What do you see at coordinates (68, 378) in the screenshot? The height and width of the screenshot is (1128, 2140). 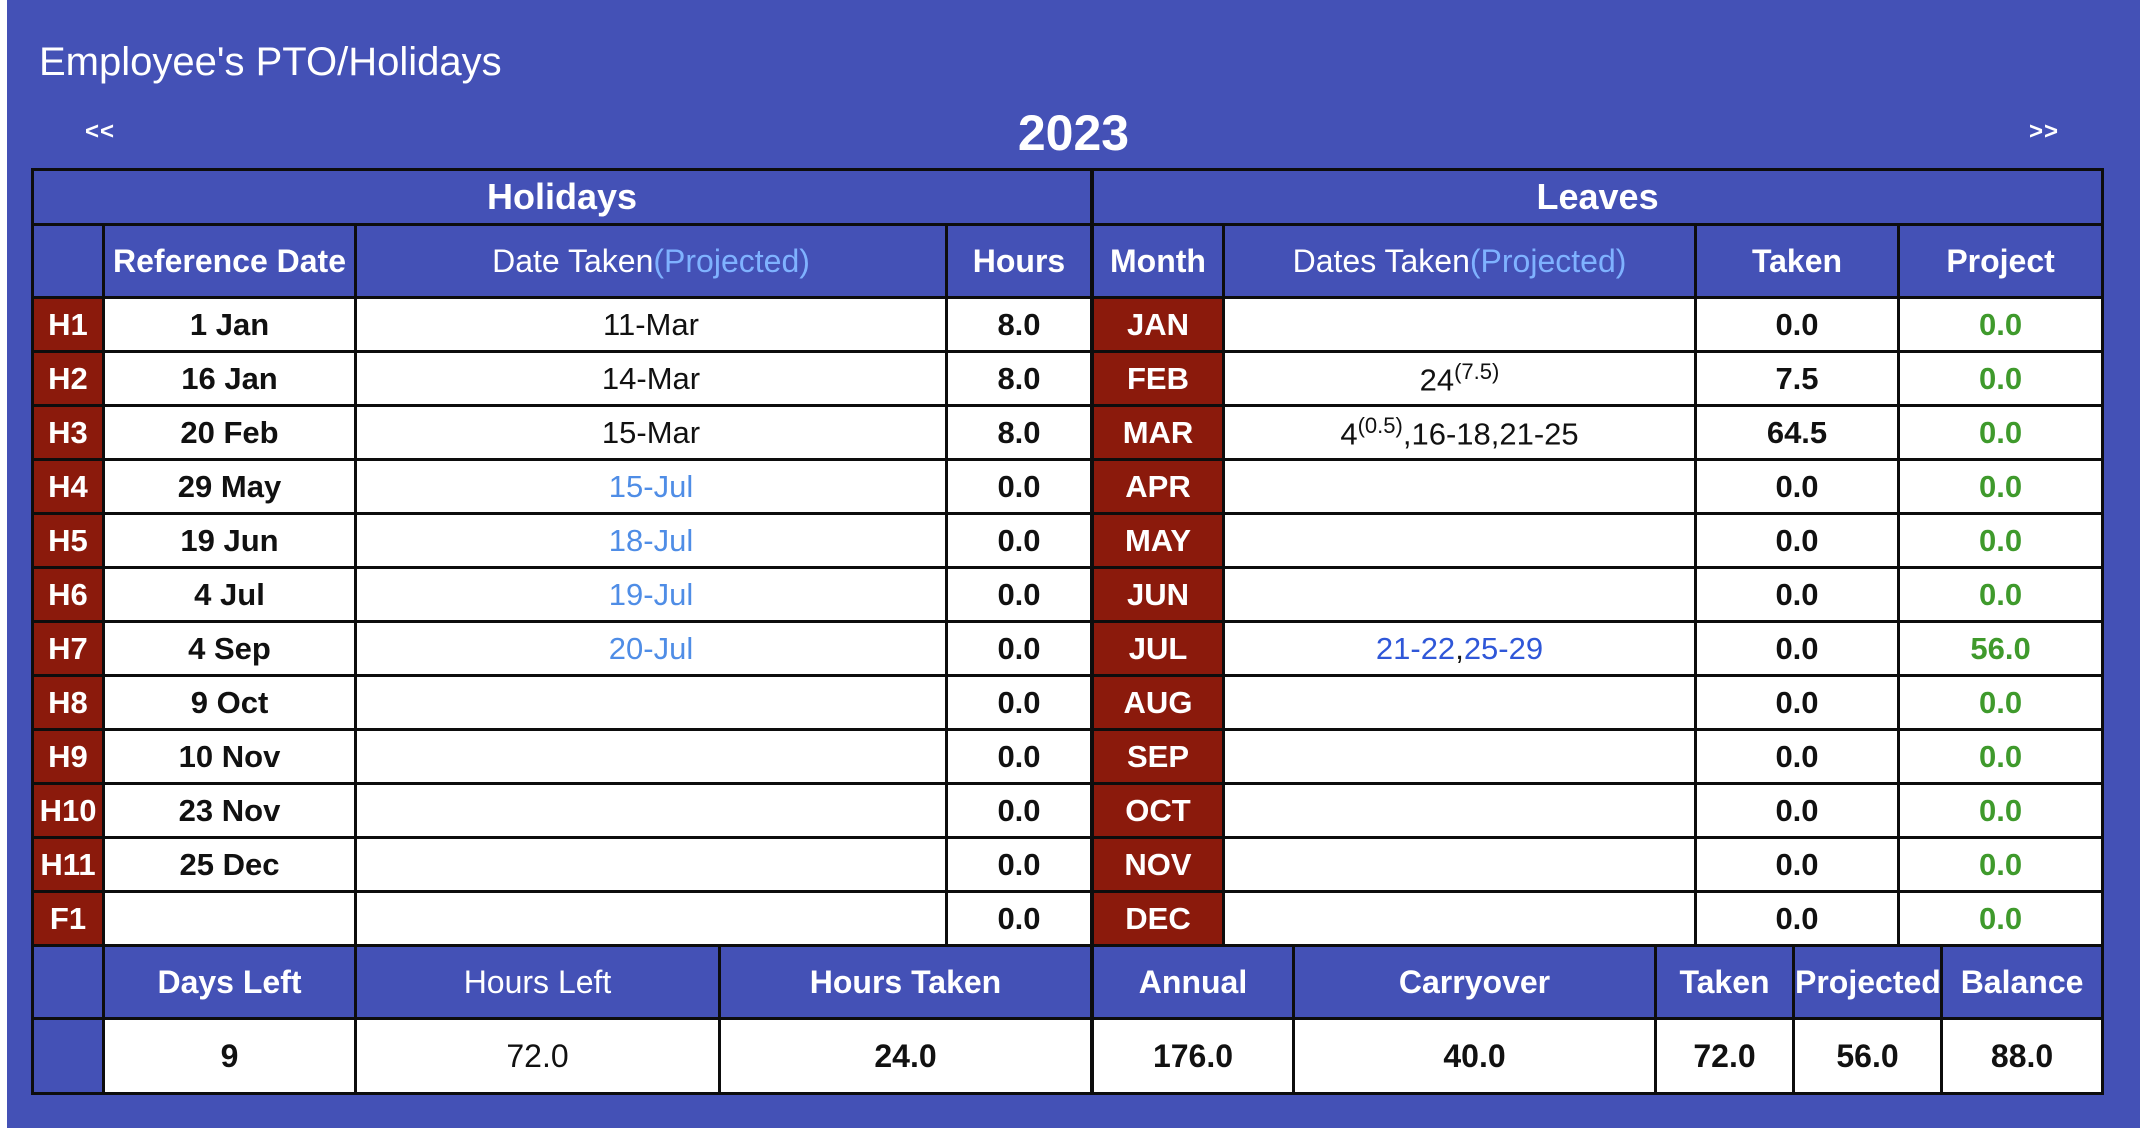 I see `holiday-tag: H2` at bounding box center [68, 378].